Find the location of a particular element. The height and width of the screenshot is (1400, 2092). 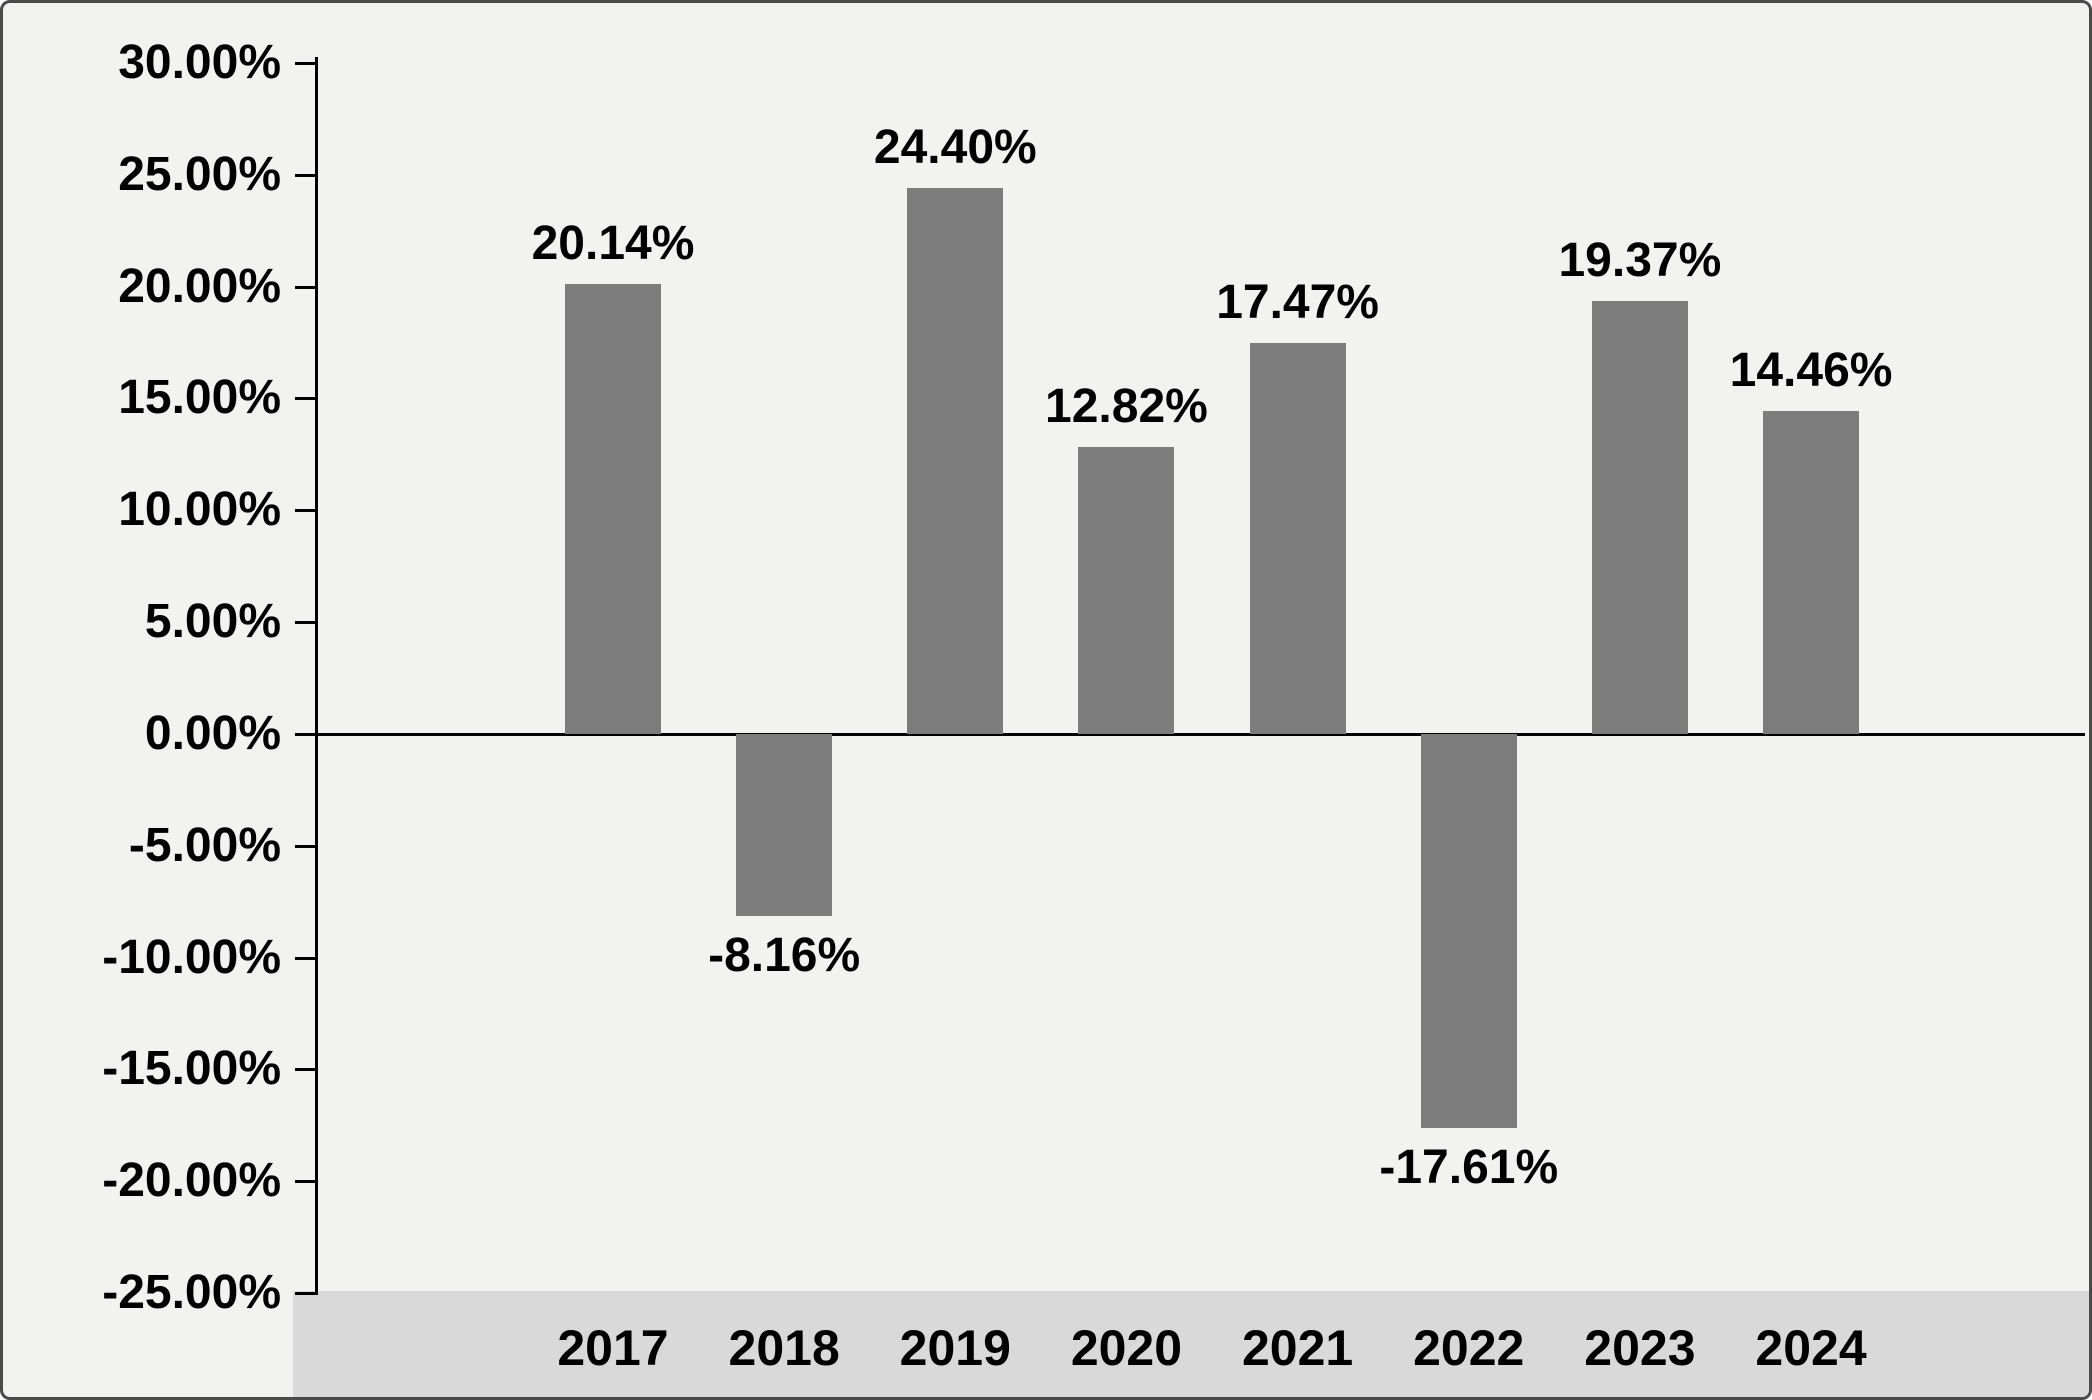

data-label-2023: 19.37% is located at coordinates (1640, 260).